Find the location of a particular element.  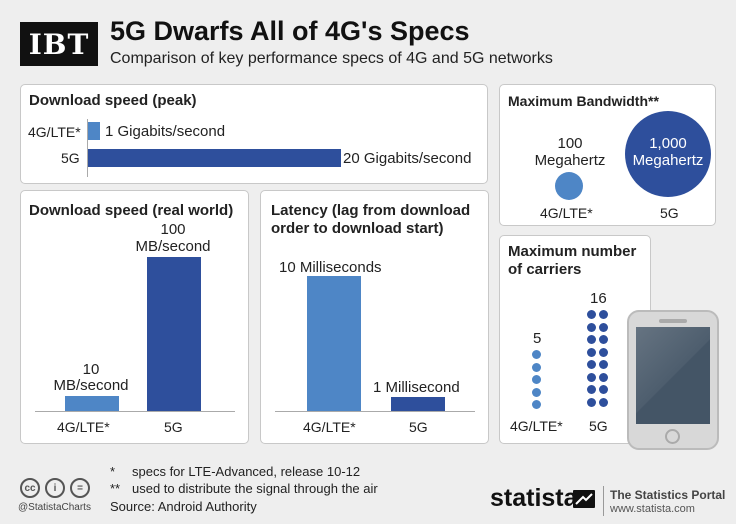

real-unit-4g: MB/second is located at coordinates (91, 385).